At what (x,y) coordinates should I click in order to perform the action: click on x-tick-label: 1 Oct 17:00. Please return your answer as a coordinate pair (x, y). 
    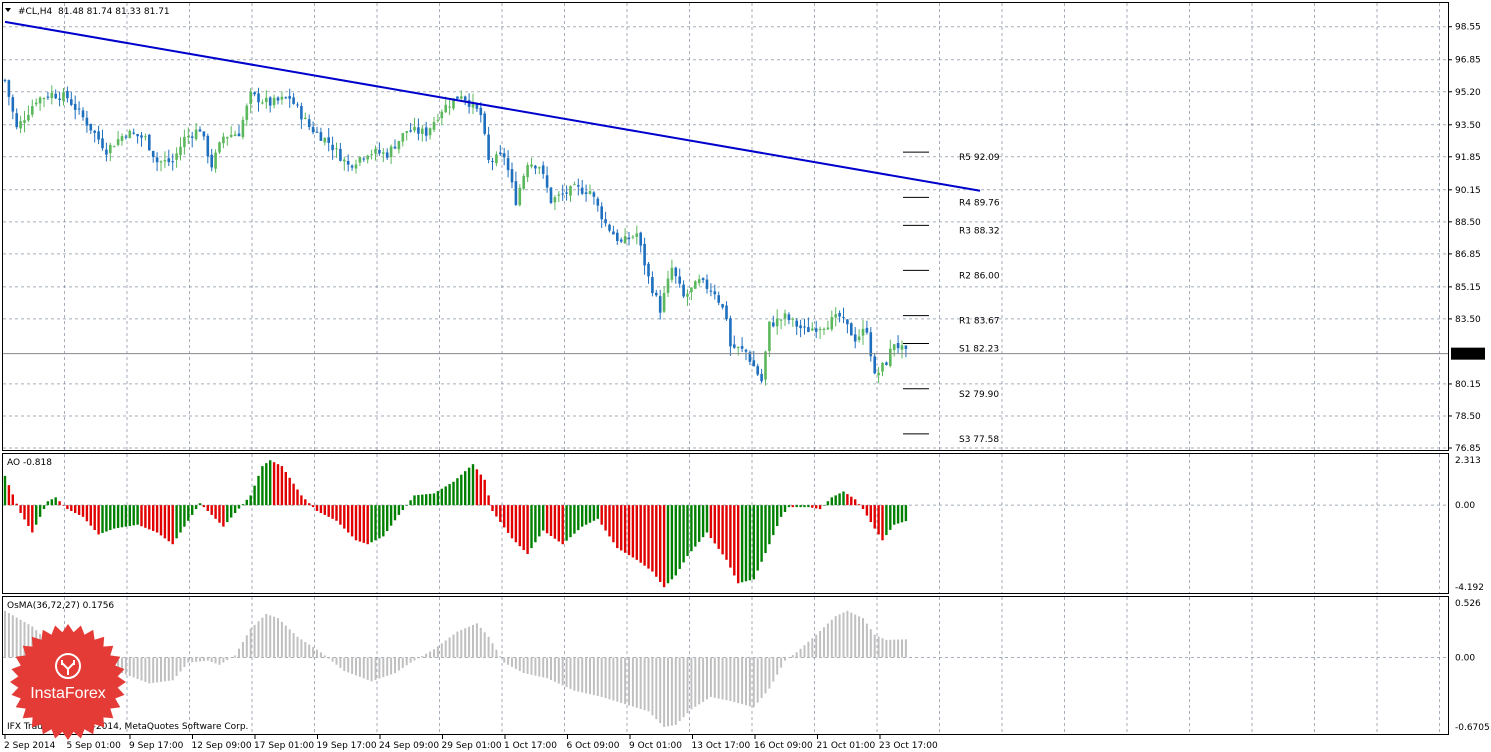
    Looking at the image, I should click on (530, 746).